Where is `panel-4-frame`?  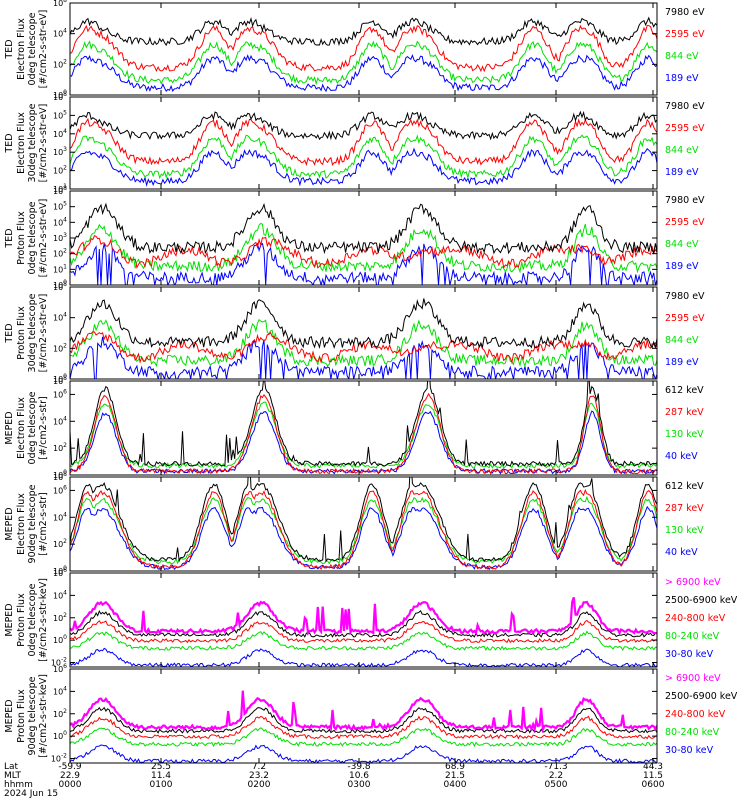 panel-4-frame is located at coordinates (363, 333).